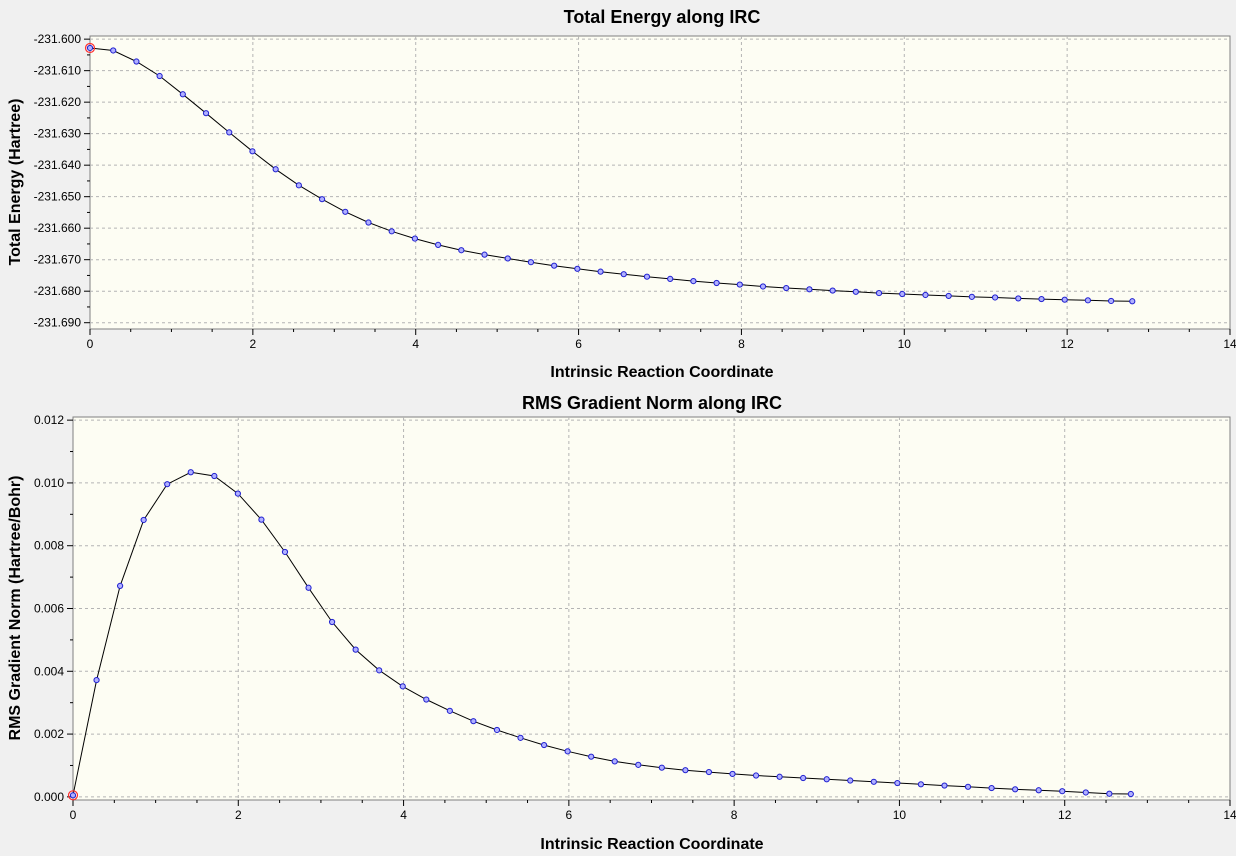 The image size is (1236, 856). What do you see at coordinates (900, 815) in the screenshot?
I see `x-tick-label: 10` at bounding box center [900, 815].